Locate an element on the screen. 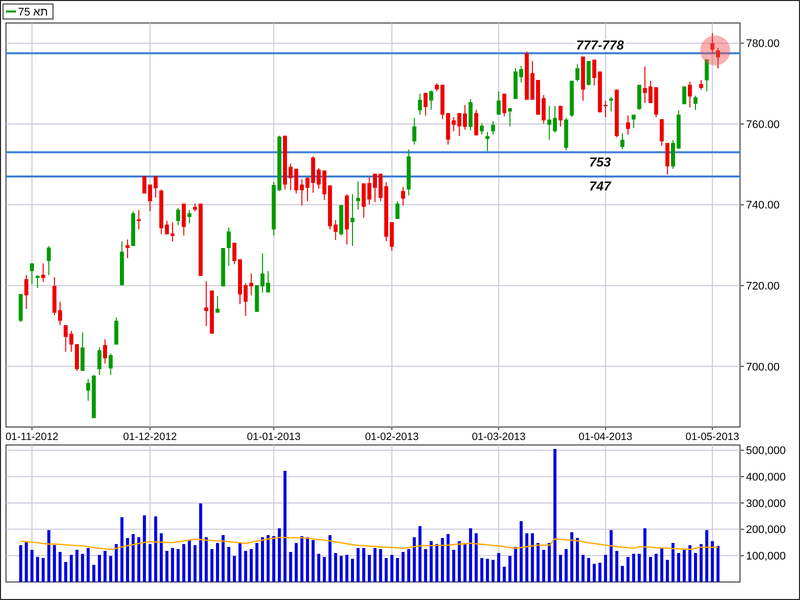 This screenshot has height=600, width=800. y-tick-label: 740.00 is located at coordinates (763, 206).